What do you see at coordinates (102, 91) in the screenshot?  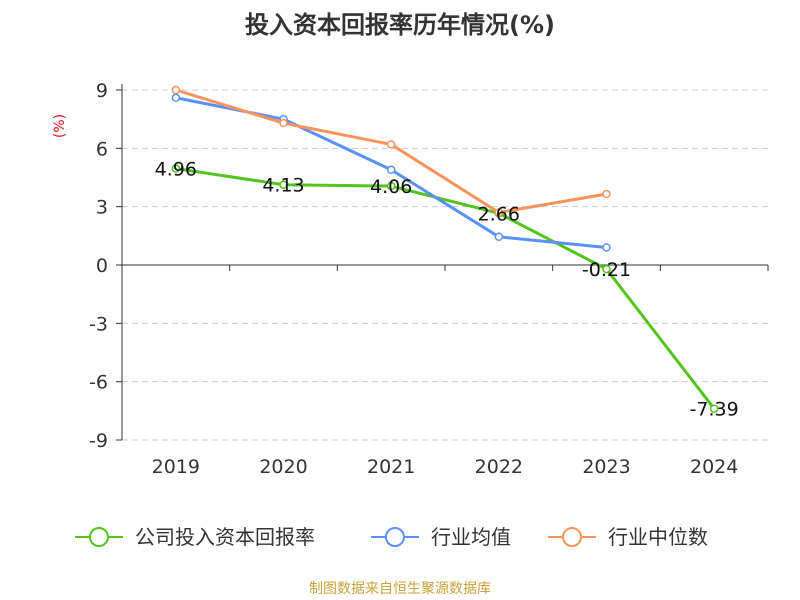 I see `y-tick-label: 9` at bounding box center [102, 91].